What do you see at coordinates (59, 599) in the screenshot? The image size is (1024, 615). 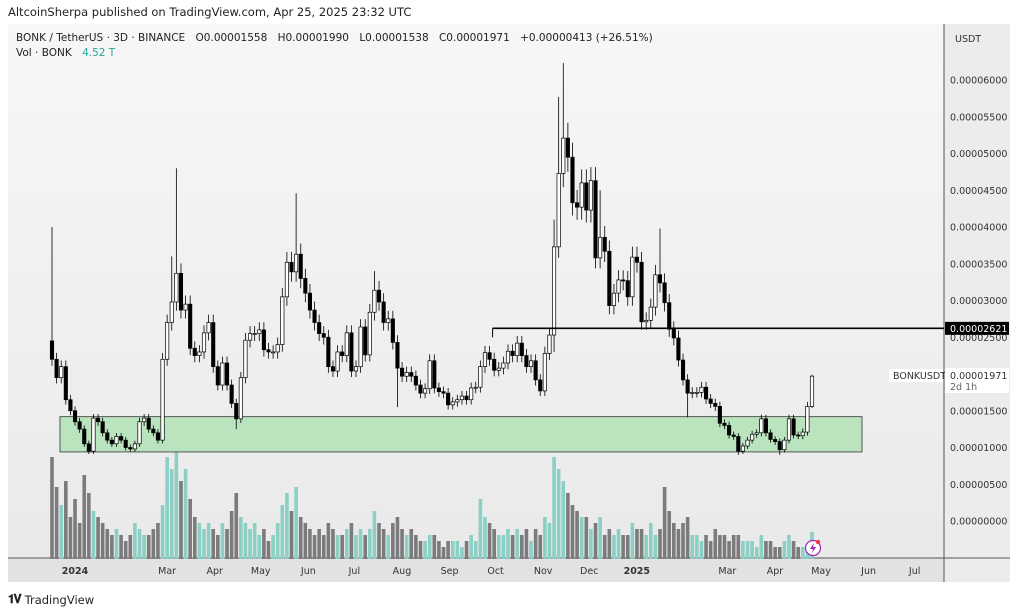 I see `footer-brand: TradingView` at bounding box center [59, 599].